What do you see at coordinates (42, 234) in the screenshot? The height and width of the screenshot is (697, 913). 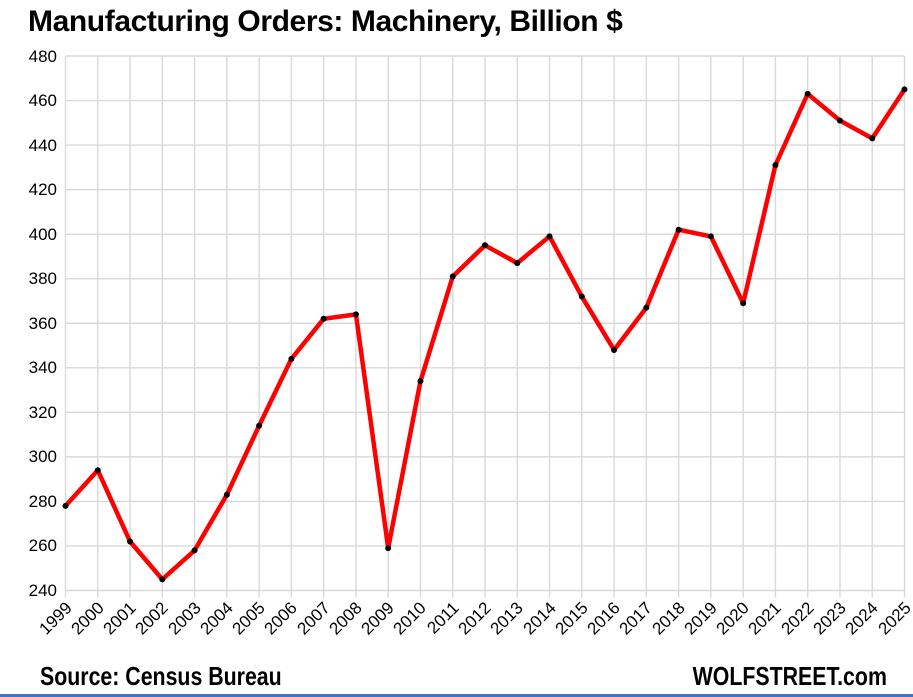 I see `y-tick-label: 400` at bounding box center [42, 234].